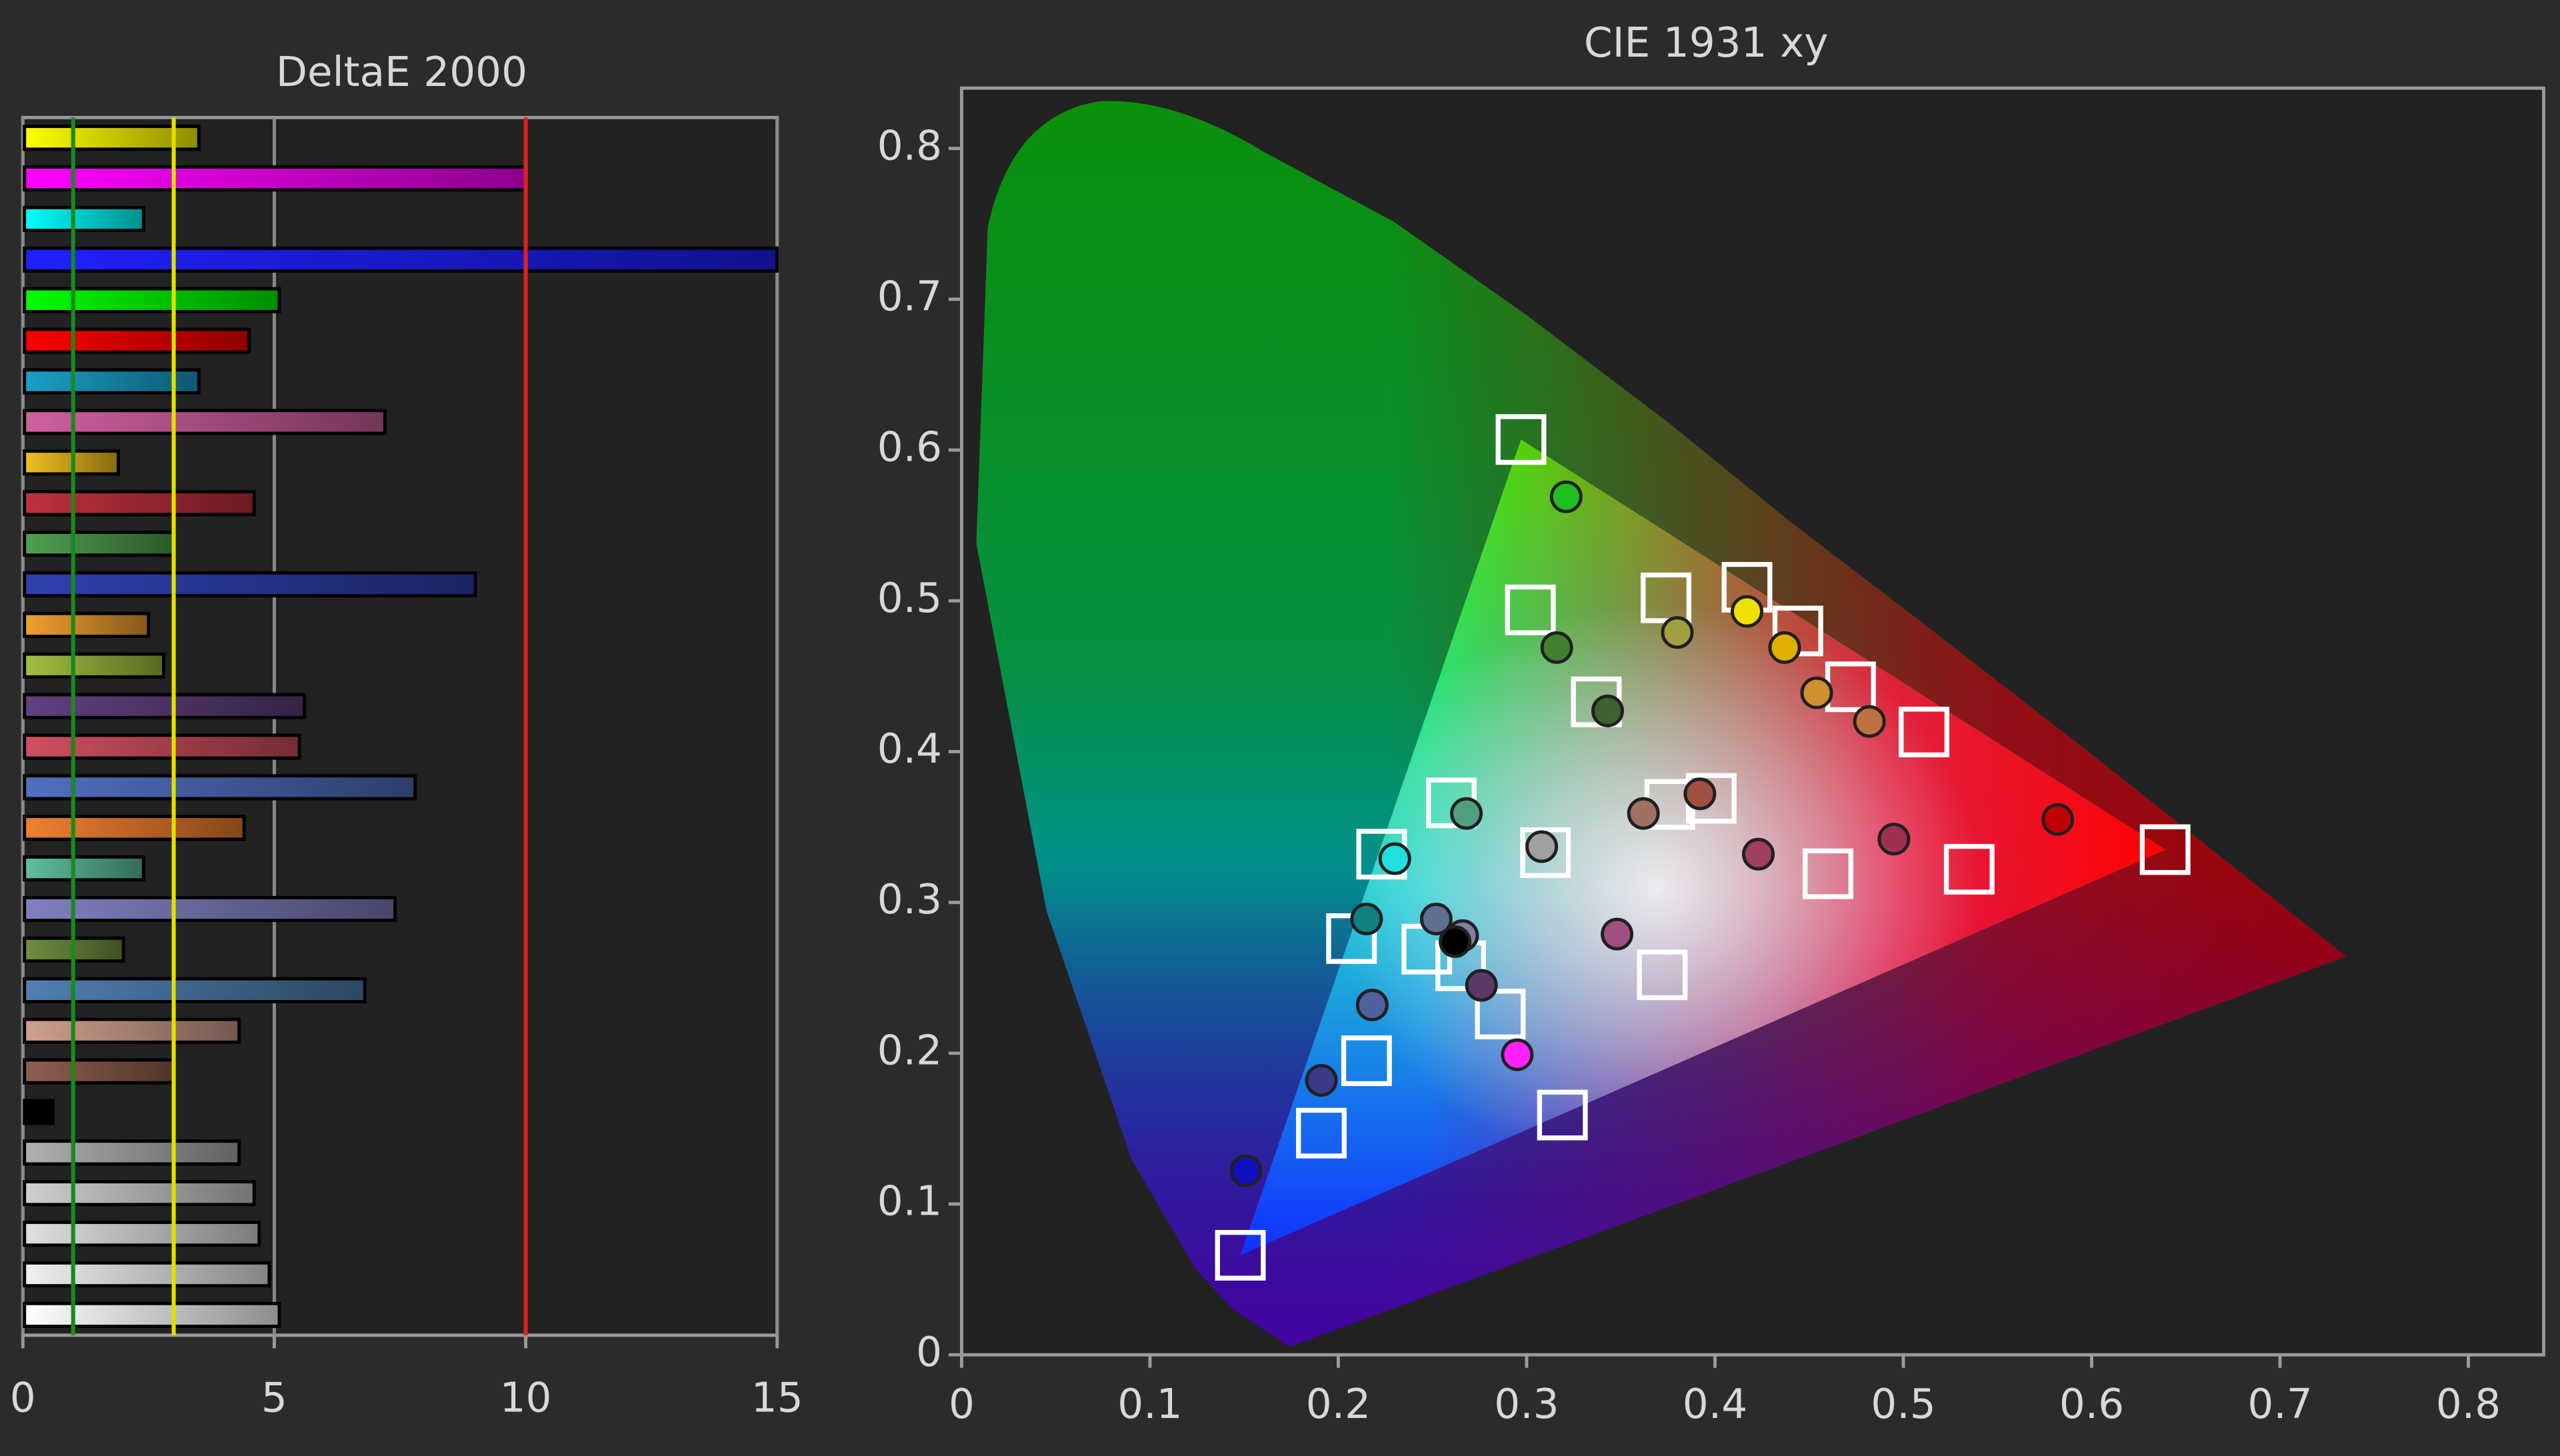 This screenshot has width=2560, height=1456. What do you see at coordinates (909, 899) in the screenshot?
I see `y-tick-label: 0.3` at bounding box center [909, 899].